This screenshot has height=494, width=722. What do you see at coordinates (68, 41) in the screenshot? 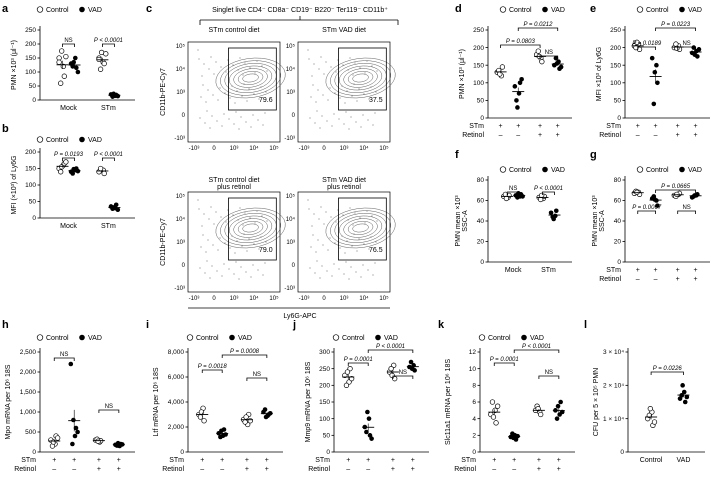
I see `pvalue-a-ns: NS` at bounding box center [68, 41].